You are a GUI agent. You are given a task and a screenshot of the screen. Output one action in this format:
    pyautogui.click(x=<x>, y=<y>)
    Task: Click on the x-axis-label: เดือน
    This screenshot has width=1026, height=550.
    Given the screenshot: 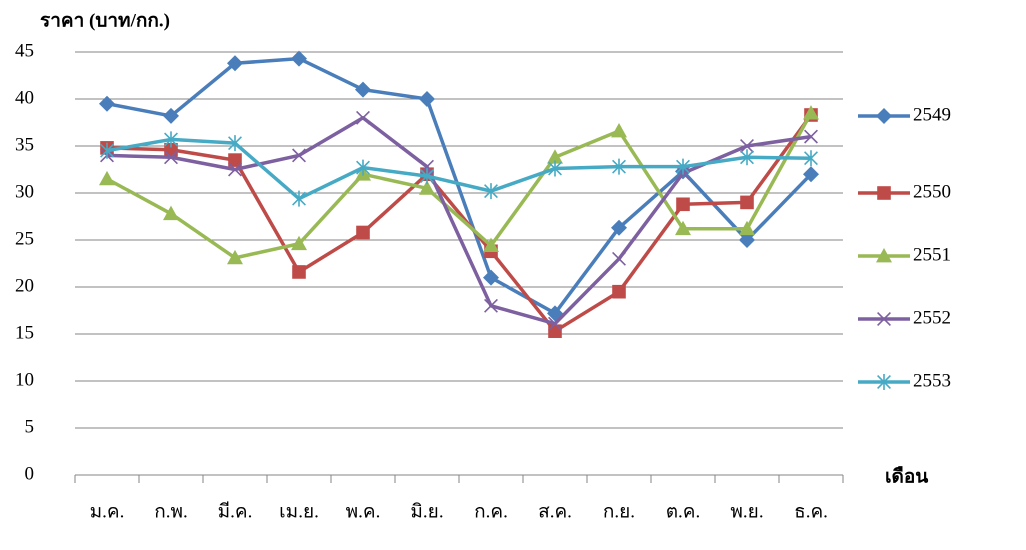 What is the action you would take?
    pyautogui.click(x=906, y=476)
    